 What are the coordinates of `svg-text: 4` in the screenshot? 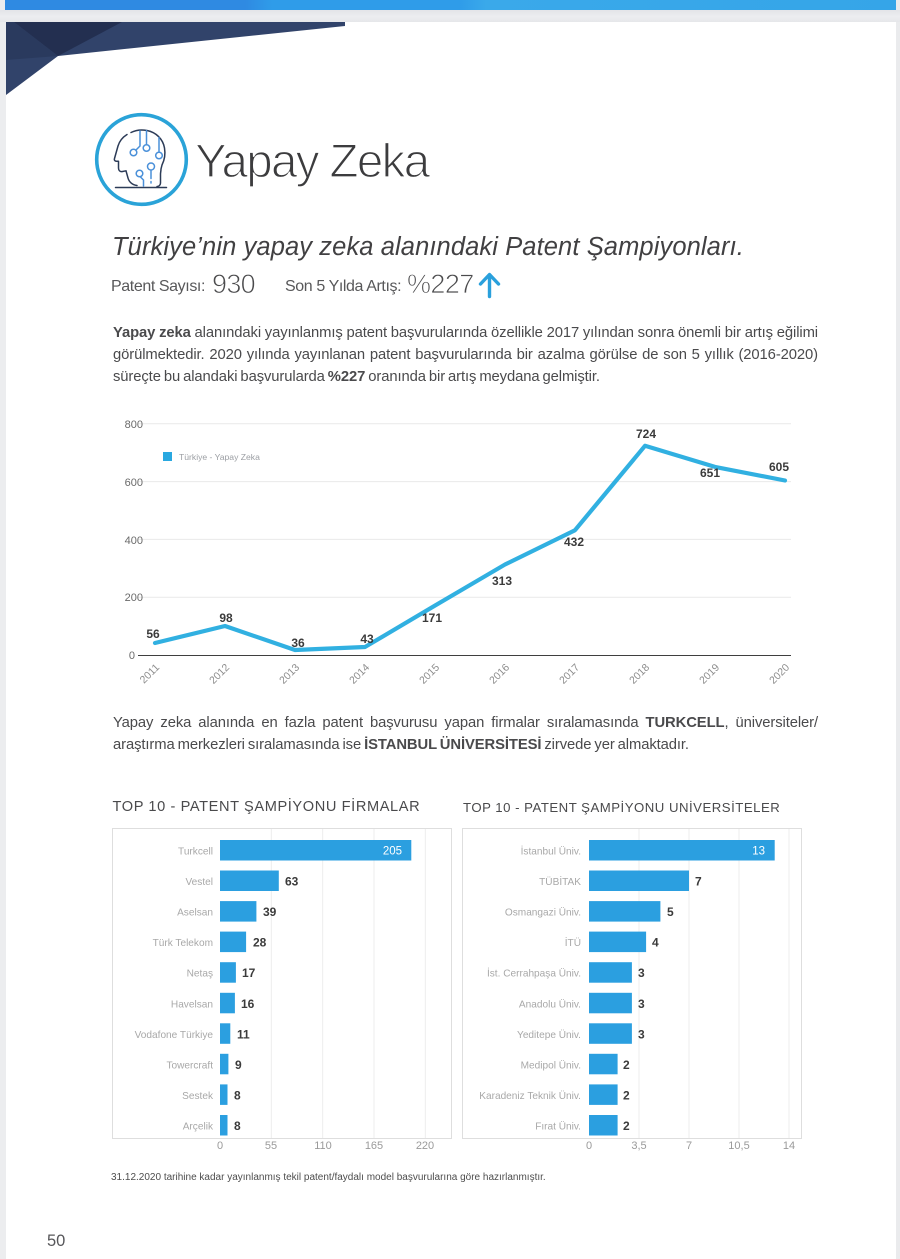 It's located at (655, 943).